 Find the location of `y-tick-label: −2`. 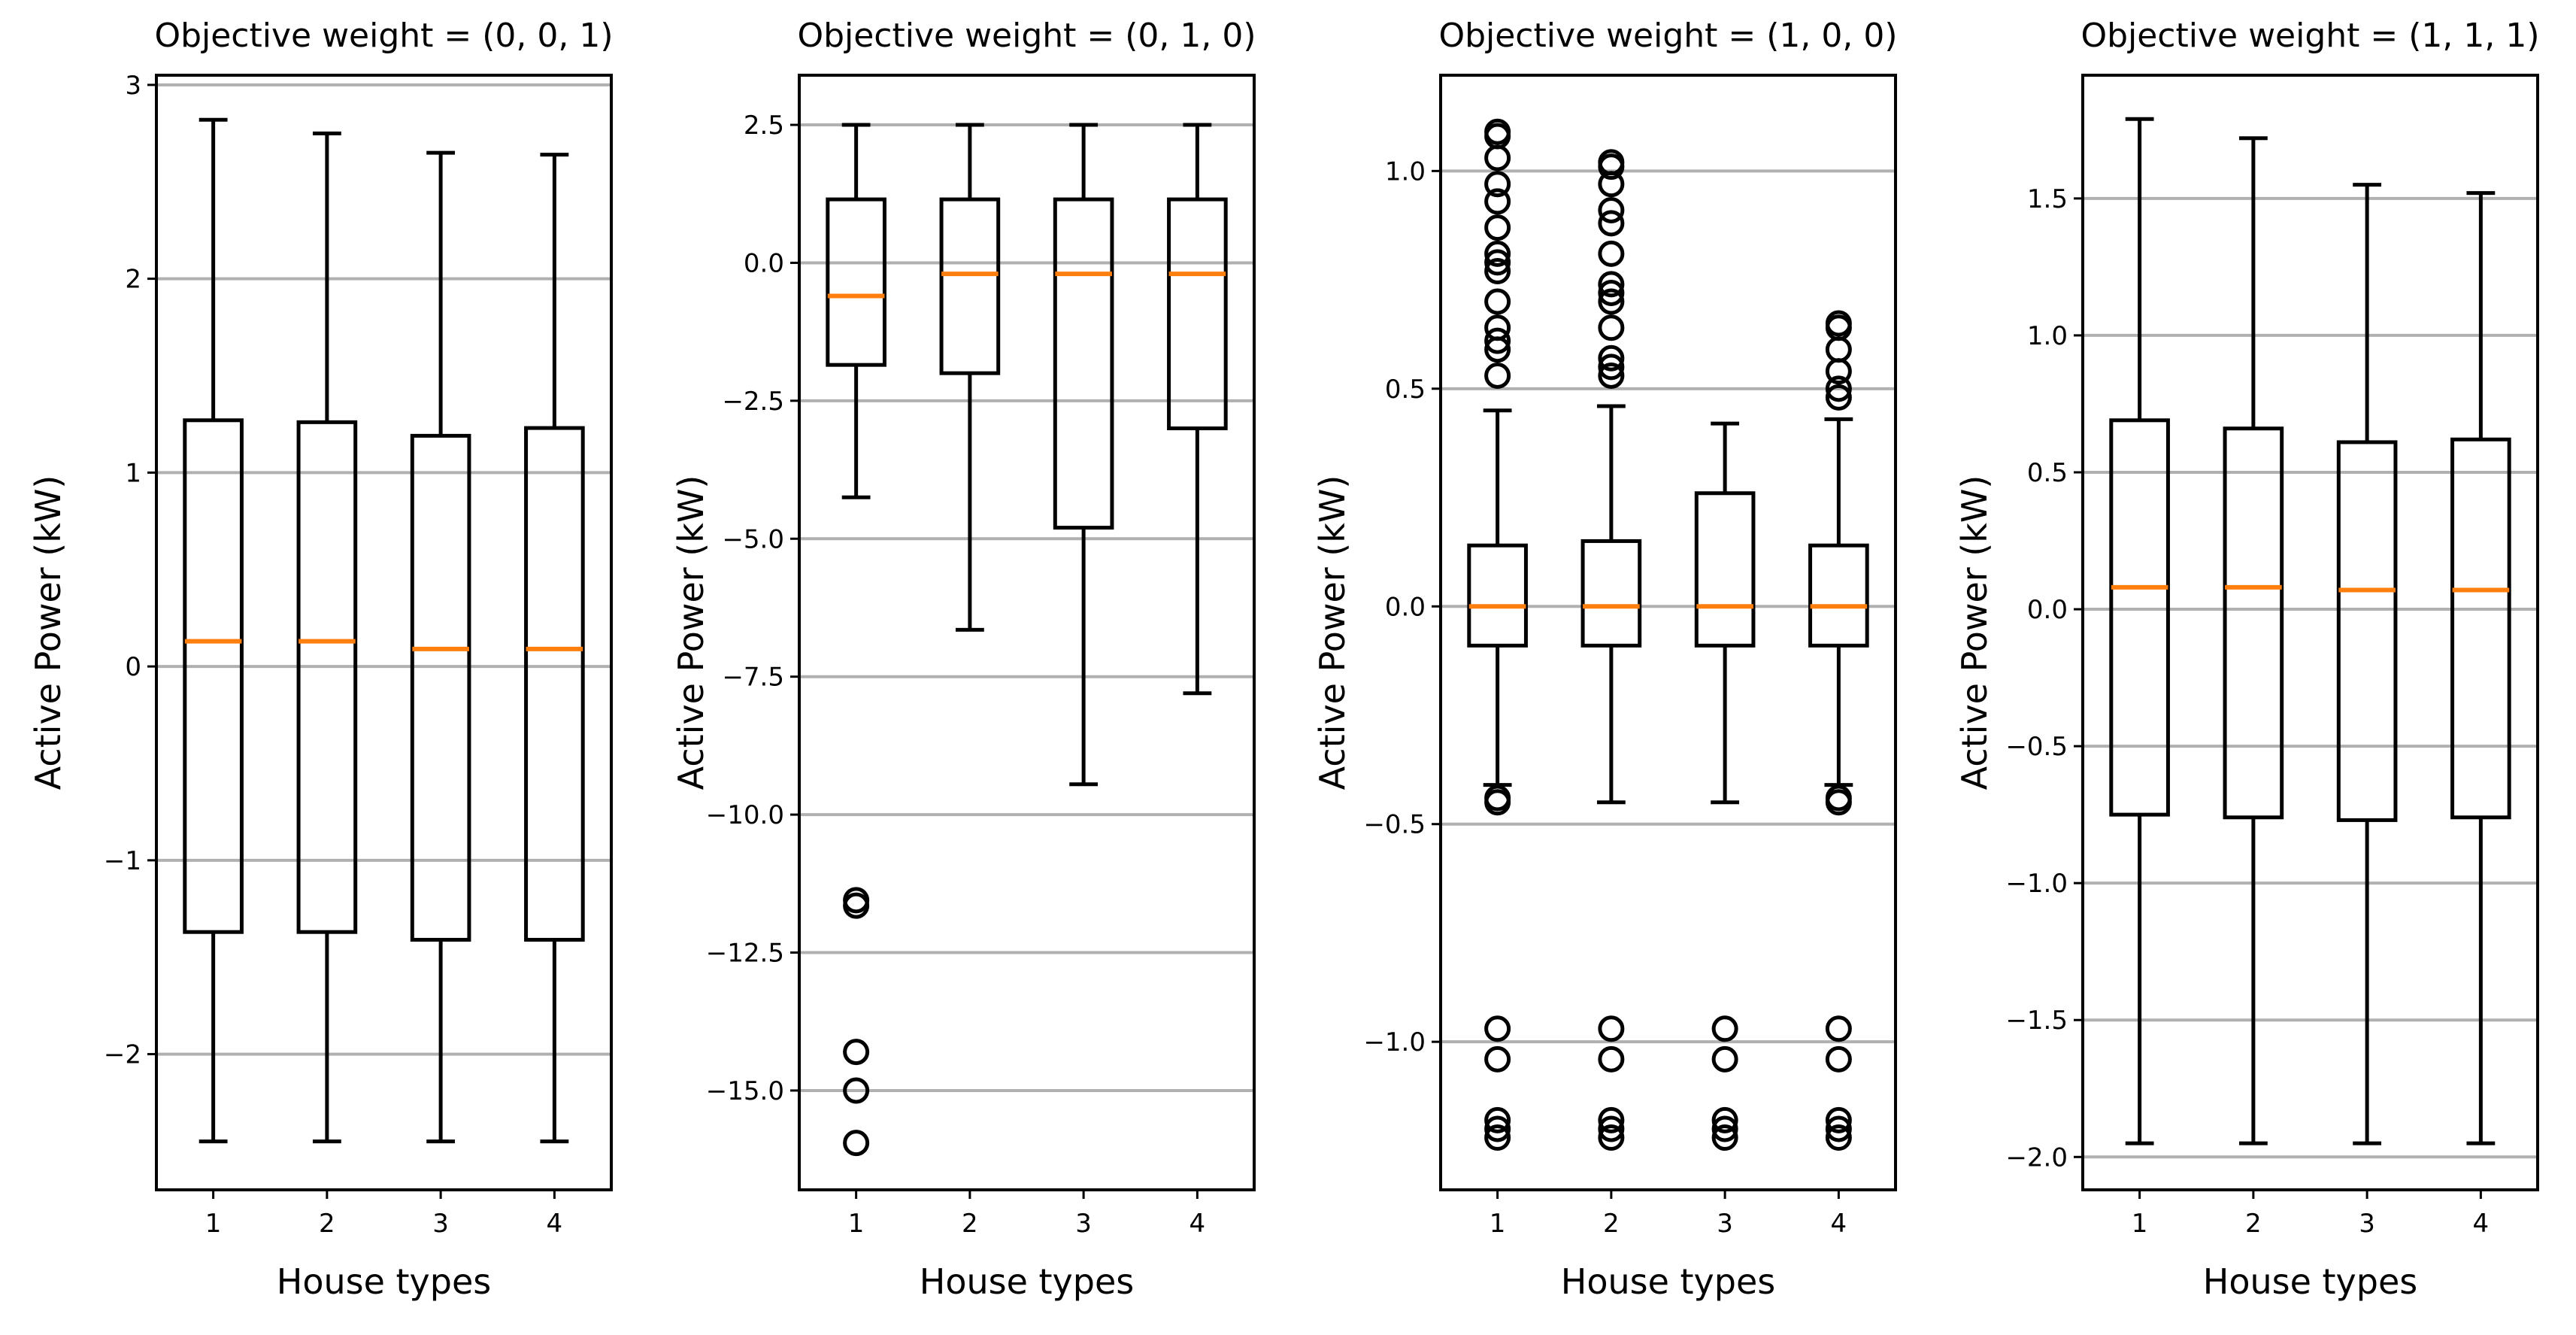

y-tick-label: −2 is located at coordinates (122, 1055).